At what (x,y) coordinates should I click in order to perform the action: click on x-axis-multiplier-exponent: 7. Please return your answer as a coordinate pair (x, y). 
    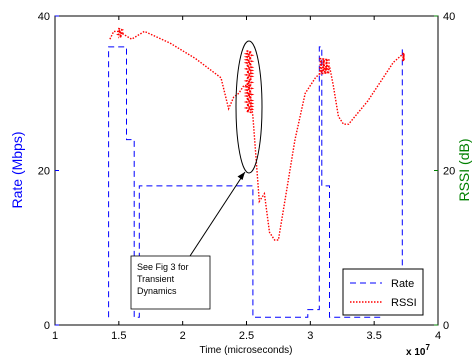
    Looking at the image, I should click on (427, 347).